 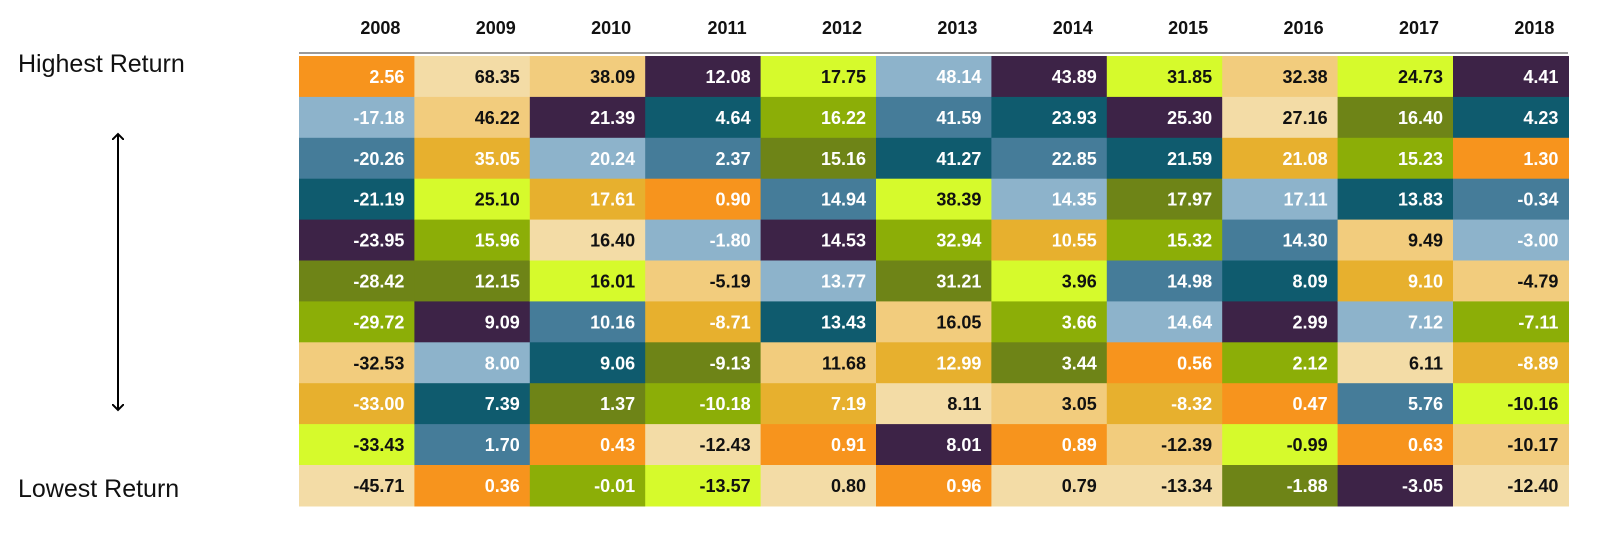 I want to click on cell-value-2016-rank-10: -0.99, so click(x=1307, y=445).